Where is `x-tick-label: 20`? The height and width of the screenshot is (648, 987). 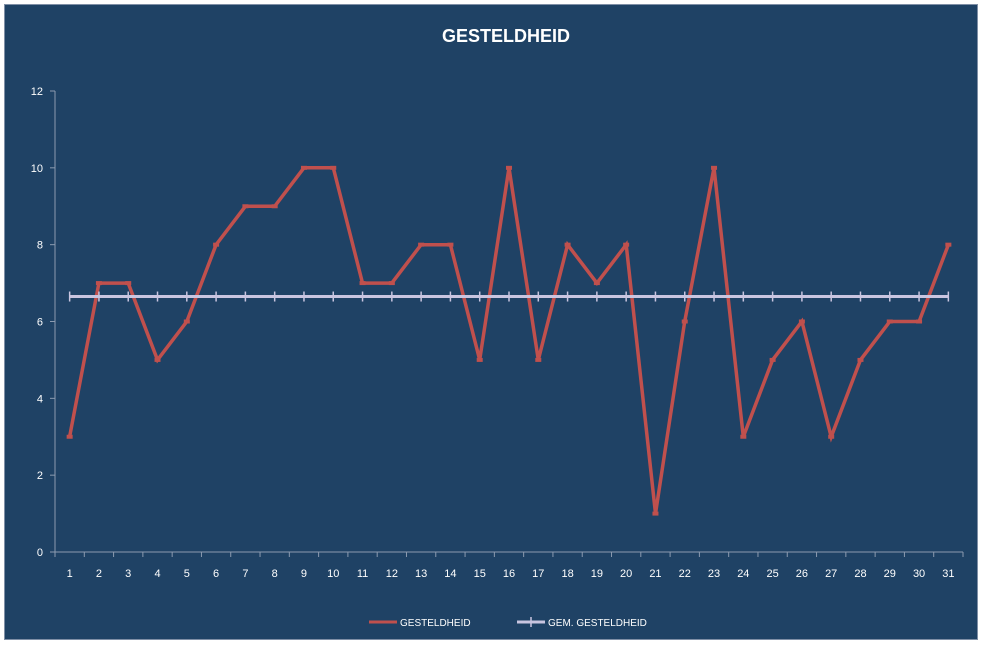 x-tick-label: 20 is located at coordinates (626, 574).